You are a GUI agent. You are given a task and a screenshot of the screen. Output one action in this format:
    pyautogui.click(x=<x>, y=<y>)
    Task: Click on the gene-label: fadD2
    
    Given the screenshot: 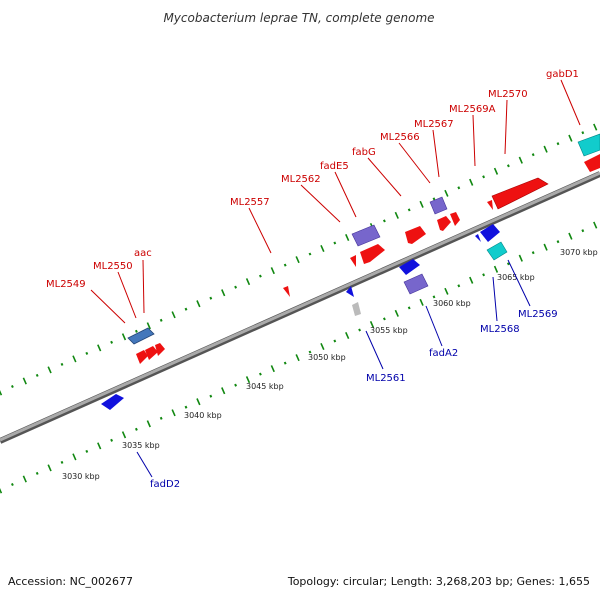 What is the action you would take?
    pyautogui.click(x=165, y=484)
    